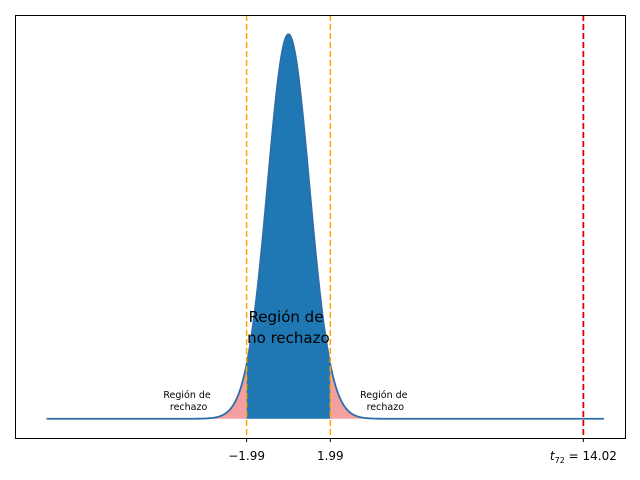 This screenshot has width=640, height=480. What do you see at coordinates (560, 460) in the screenshot?
I see `tick-label-statistic-sub: 72` at bounding box center [560, 460].